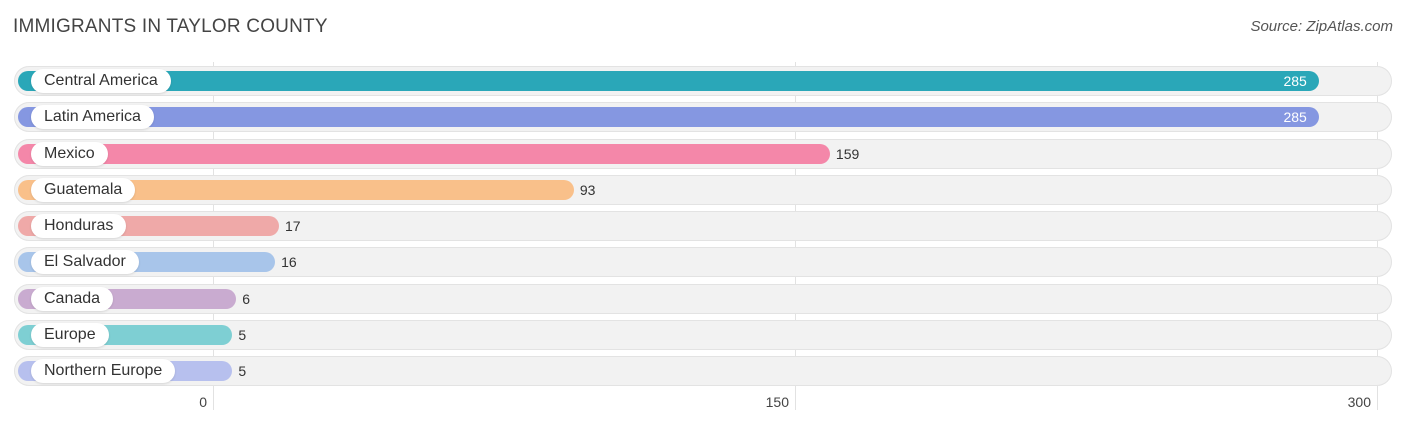 Image resolution: width=1406 pixels, height=425 pixels. Describe the element at coordinates (847, 153) in the screenshot. I see `value-label: 159` at that location.